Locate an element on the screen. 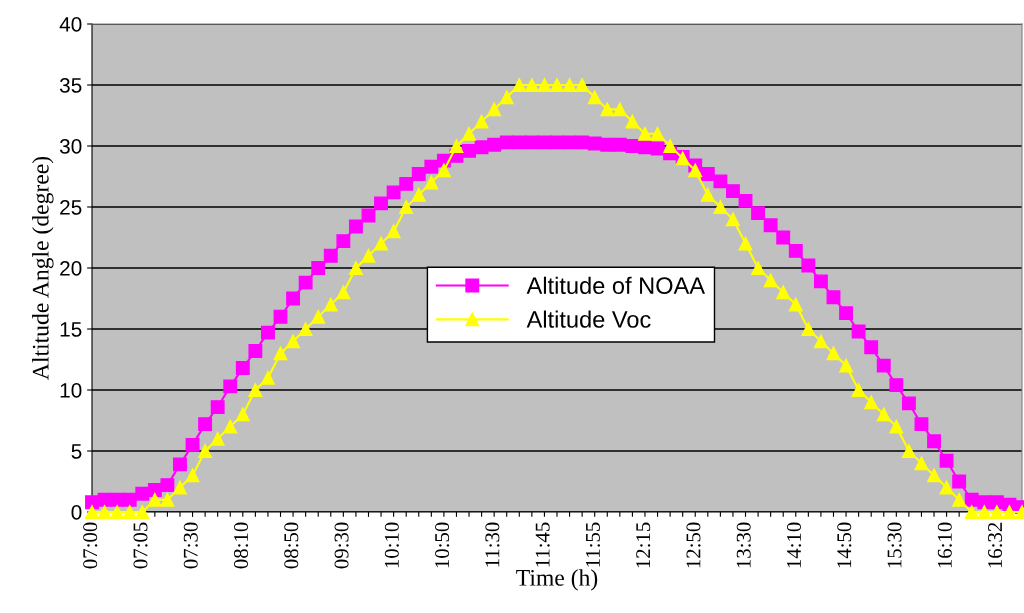  x-tick-label: 12:50 is located at coordinates (693, 545).